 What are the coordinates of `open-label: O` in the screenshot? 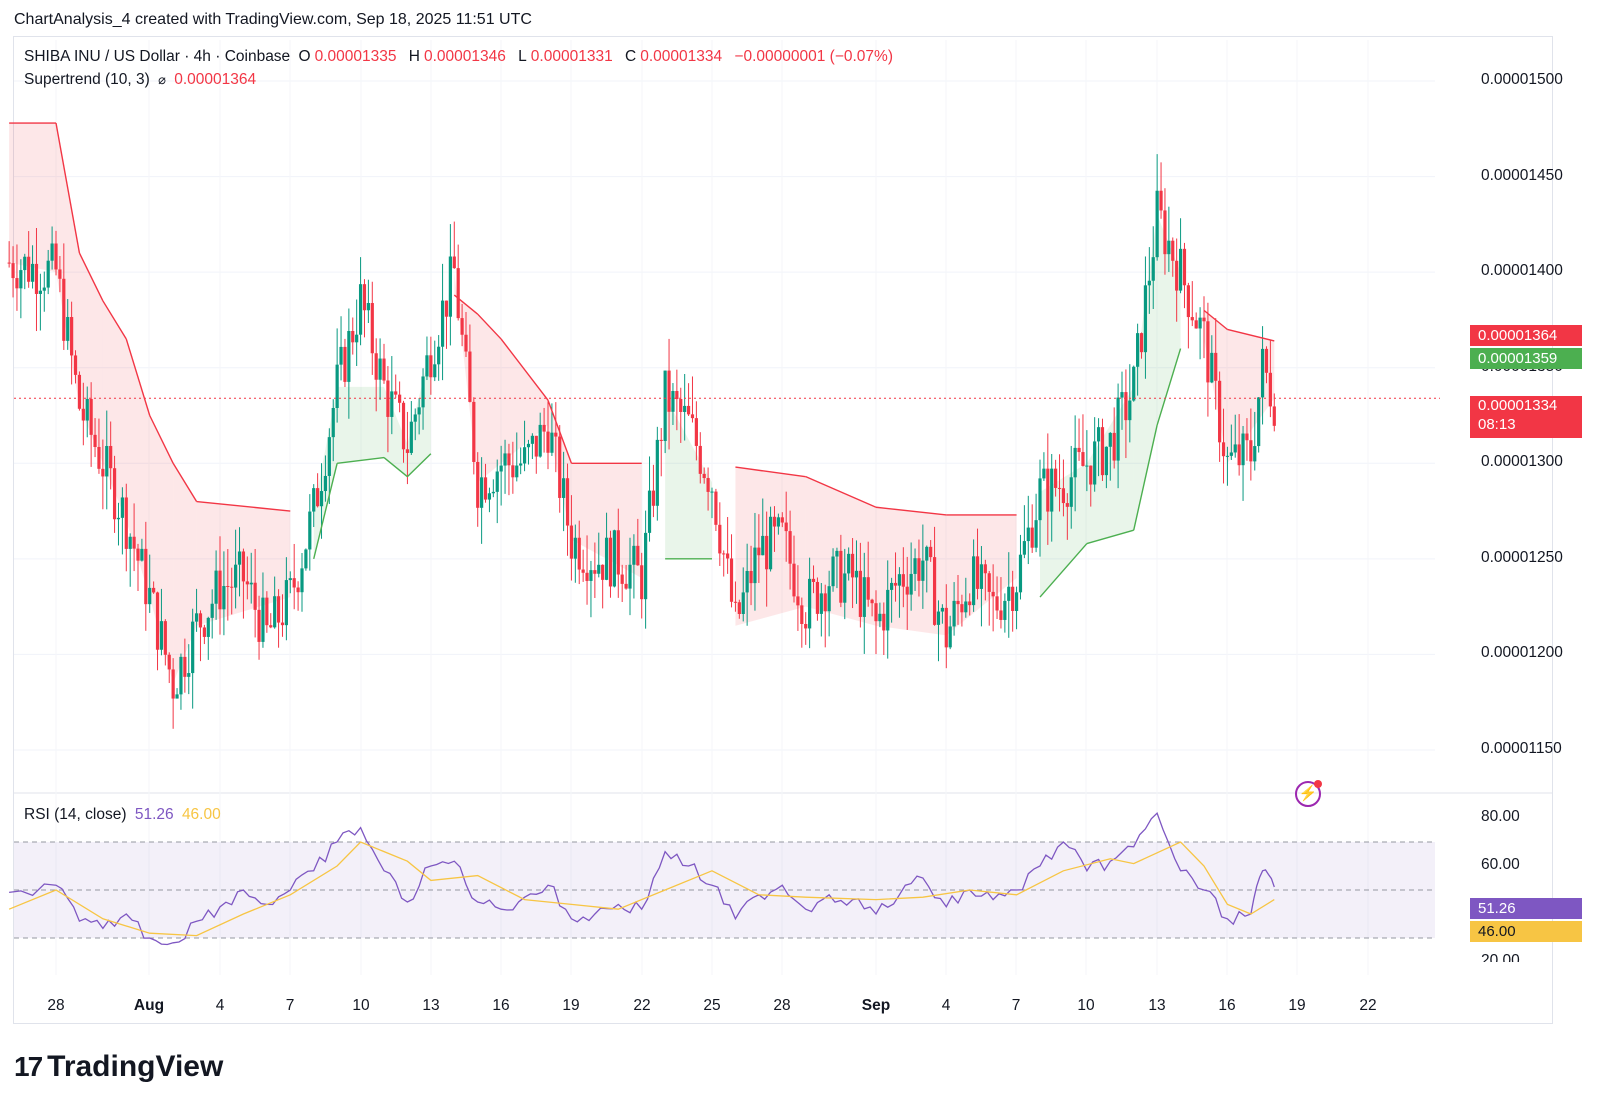 It's located at (304, 56).